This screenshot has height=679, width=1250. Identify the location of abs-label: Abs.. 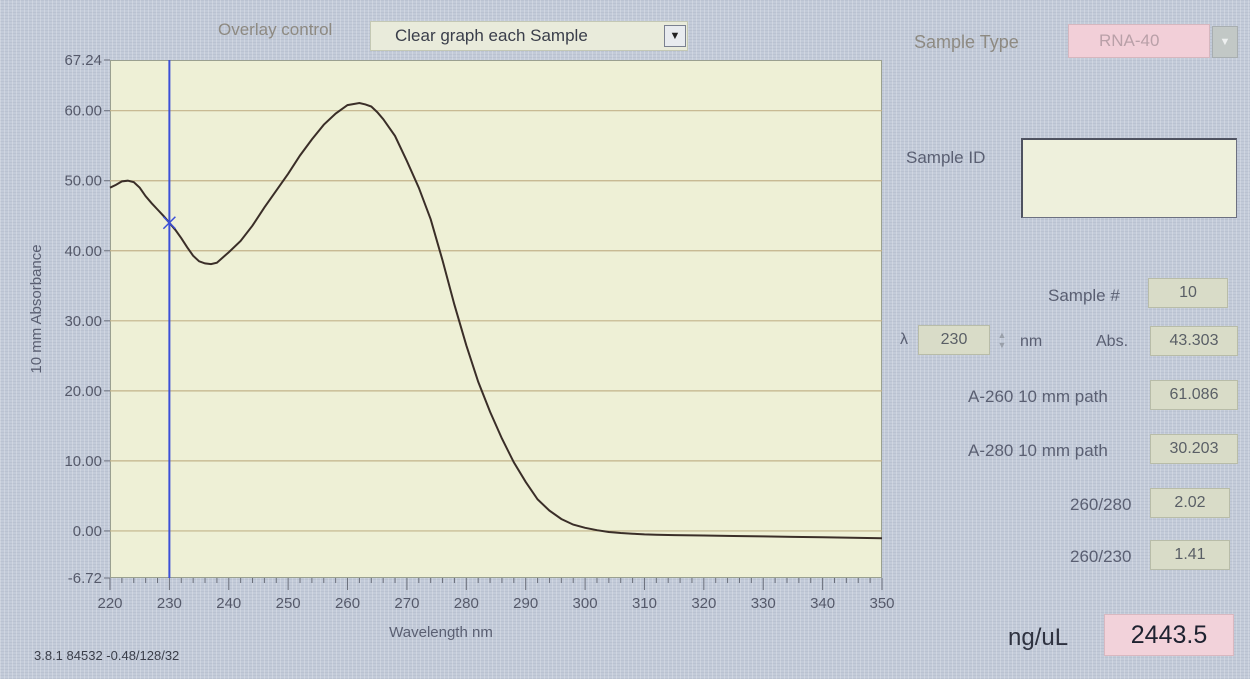
(1112, 341).